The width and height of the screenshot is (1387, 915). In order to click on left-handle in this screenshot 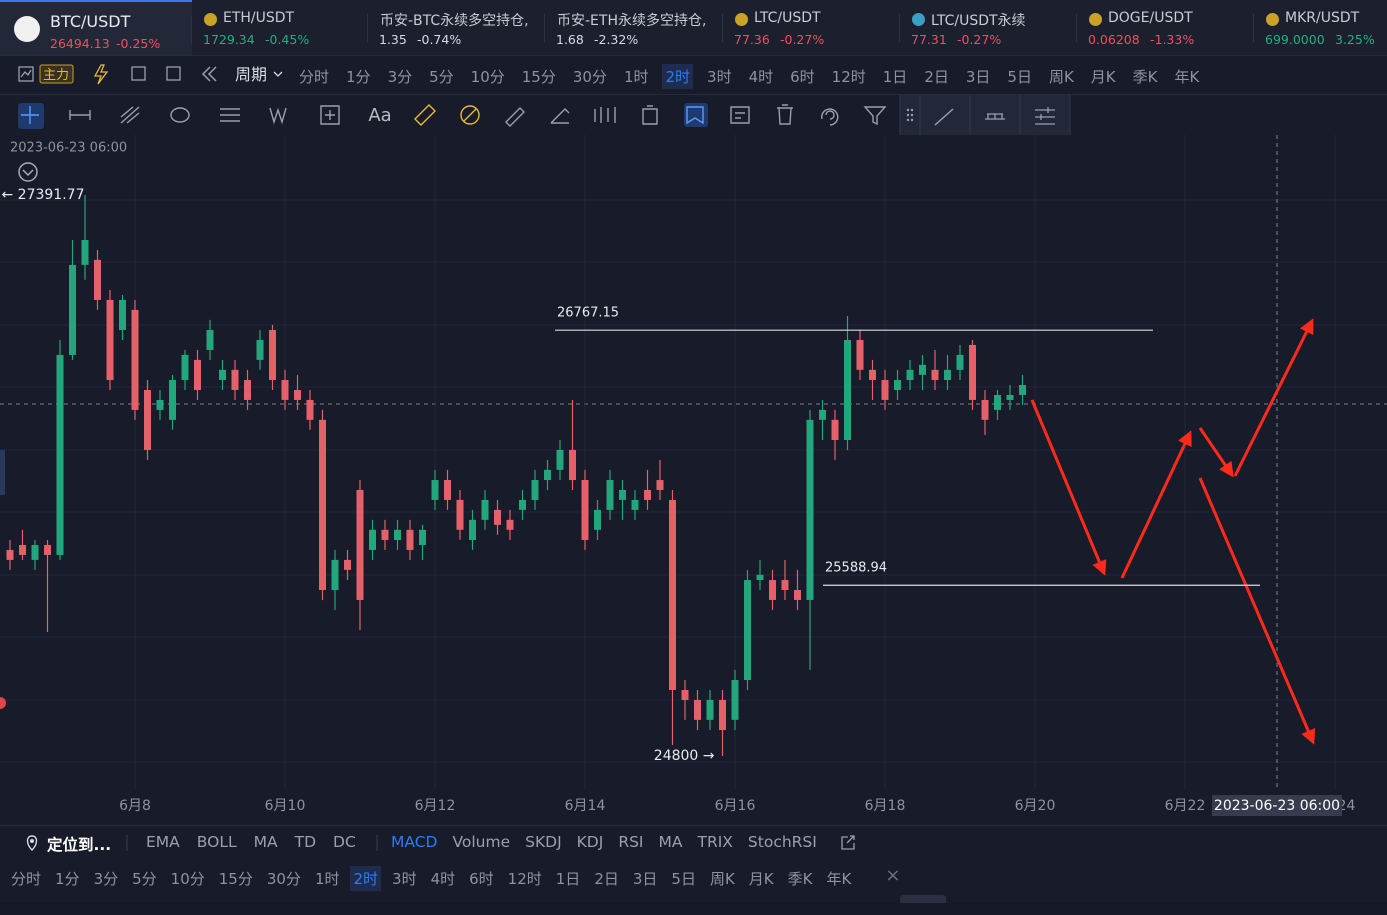, I will do `click(2, 472)`.